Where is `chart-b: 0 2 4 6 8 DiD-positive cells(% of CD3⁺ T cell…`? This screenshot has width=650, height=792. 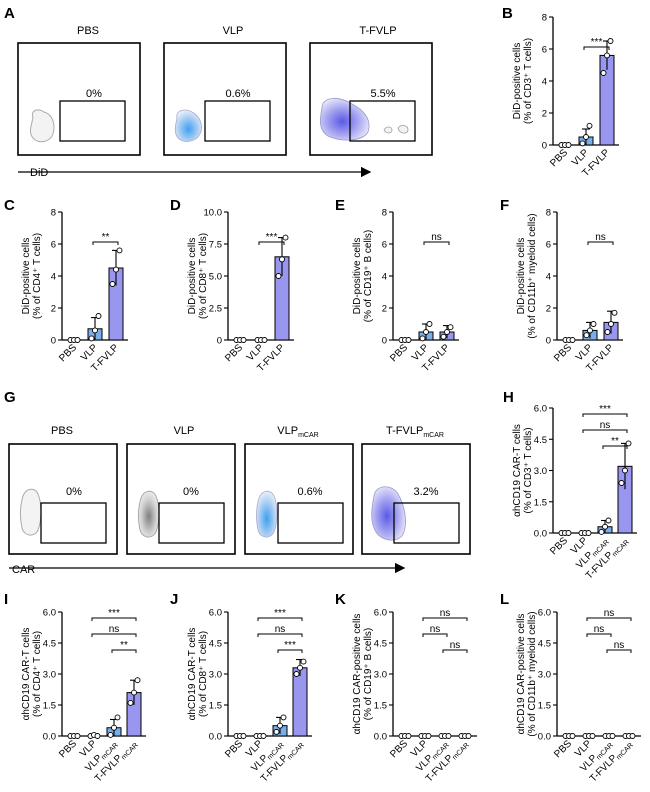
chart-b: 0 2 4 6 8 DiD-positive cells(% of CD3⁺ T cell… is located at coordinates (565, 96).